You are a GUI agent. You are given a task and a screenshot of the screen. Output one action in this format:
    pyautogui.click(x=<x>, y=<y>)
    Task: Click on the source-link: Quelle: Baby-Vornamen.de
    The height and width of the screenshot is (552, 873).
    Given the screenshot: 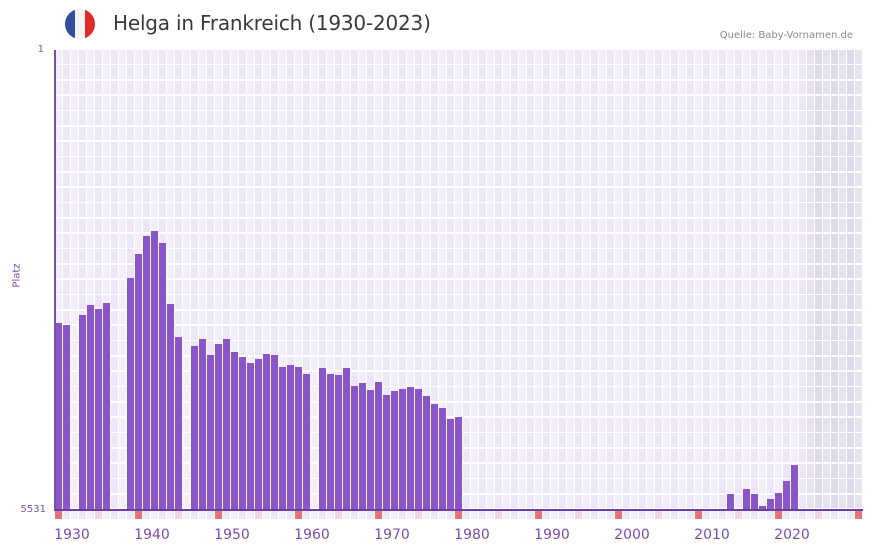 What is the action you would take?
    pyautogui.click(x=786, y=35)
    